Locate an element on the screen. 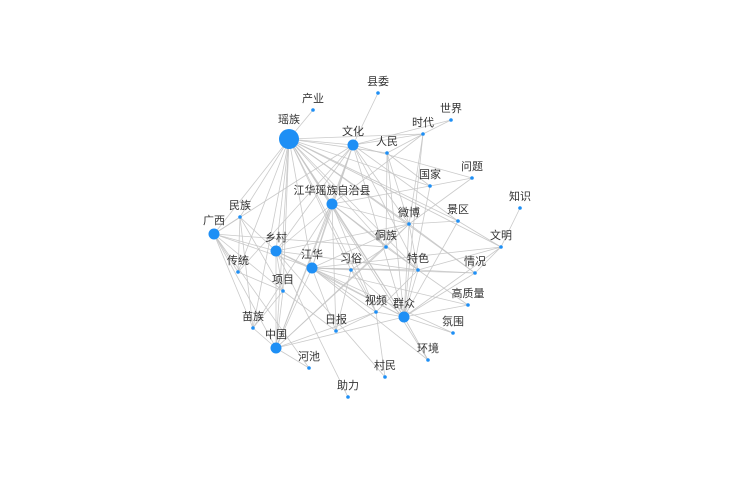 This screenshot has width=740, height=500. node-wenti is located at coordinates (472, 178).